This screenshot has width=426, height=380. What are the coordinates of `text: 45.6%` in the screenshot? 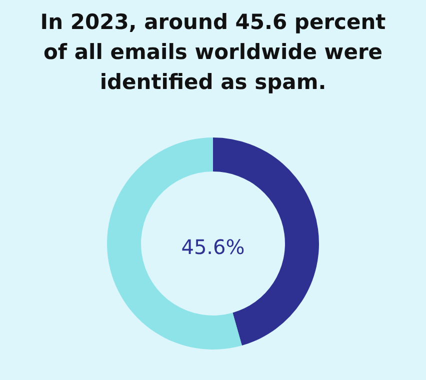 It's located at (213, 247).